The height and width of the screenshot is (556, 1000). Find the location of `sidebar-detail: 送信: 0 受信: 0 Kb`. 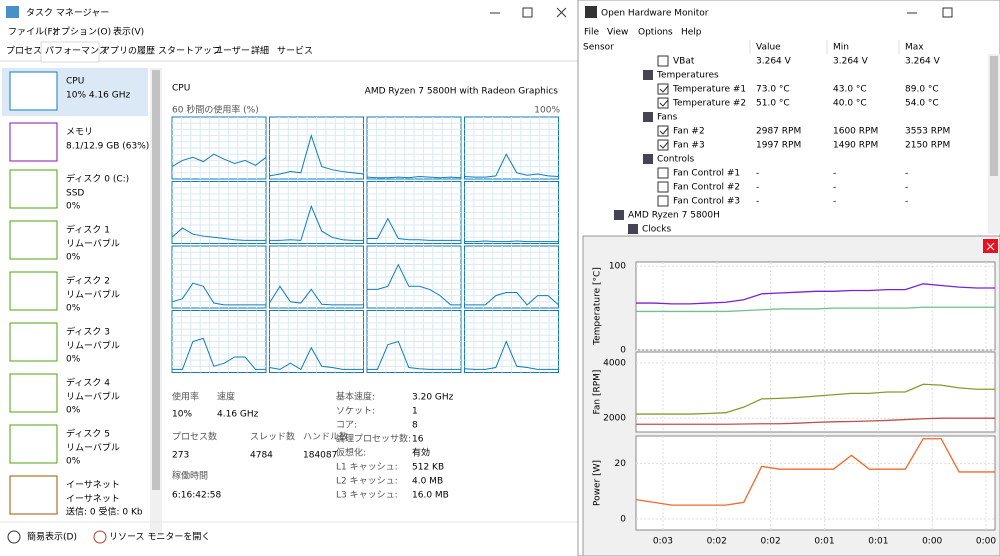

sidebar-detail: 送信: 0 受信: 0 Kb is located at coordinates (104, 512).